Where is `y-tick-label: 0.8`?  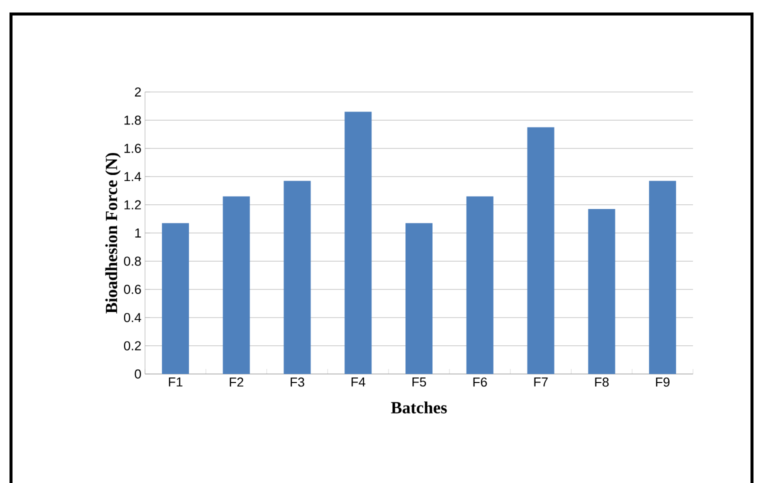 y-tick-label: 0.8 is located at coordinates (132, 261).